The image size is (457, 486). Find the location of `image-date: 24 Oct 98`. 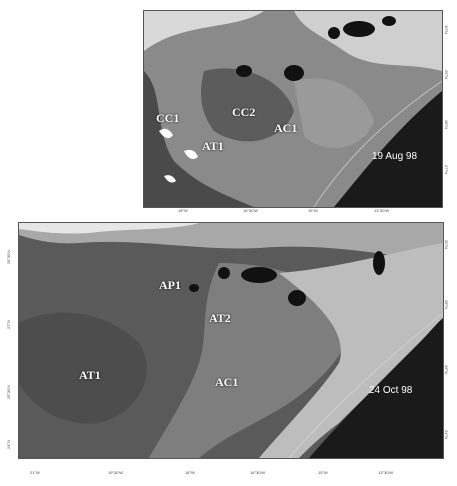

image-date: 24 Oct 98 is located at coordinates (391, 390).